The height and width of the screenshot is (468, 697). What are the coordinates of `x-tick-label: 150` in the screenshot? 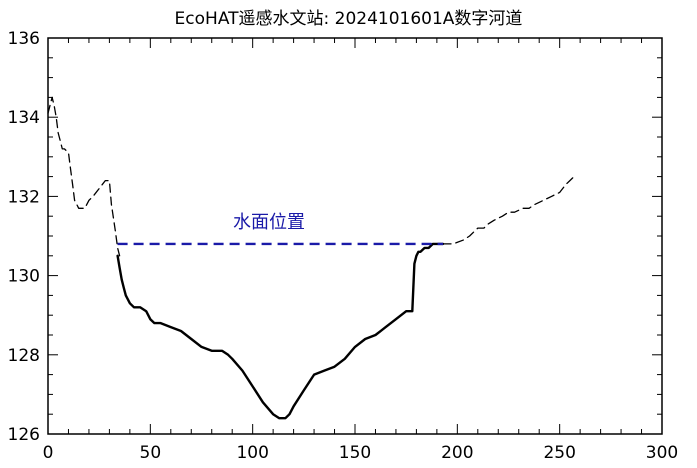 It's located at (355, 453).